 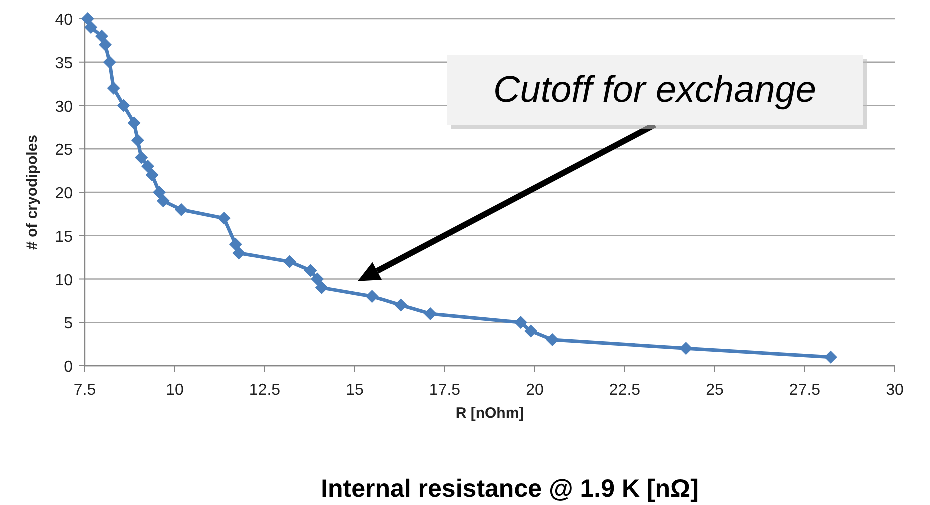 I want to click on x-tick-label: 15, so click(x=355, y=390).